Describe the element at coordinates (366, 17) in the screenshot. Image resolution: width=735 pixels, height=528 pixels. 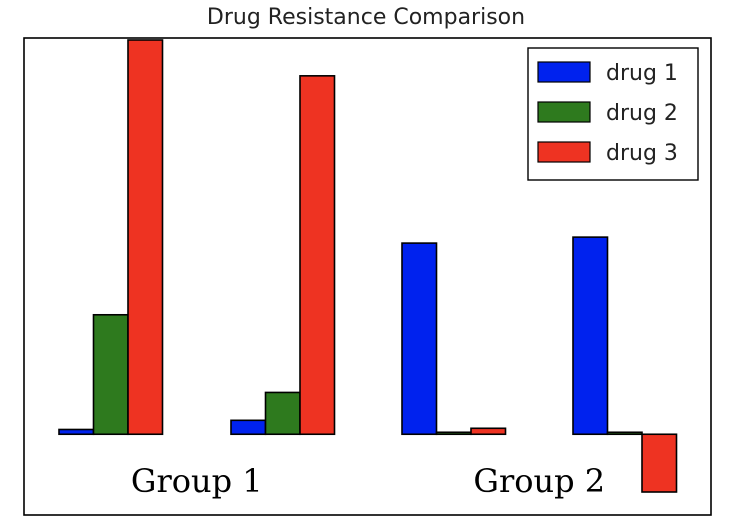
I see `chart-title: Drug Resistance Comparison` at that location.